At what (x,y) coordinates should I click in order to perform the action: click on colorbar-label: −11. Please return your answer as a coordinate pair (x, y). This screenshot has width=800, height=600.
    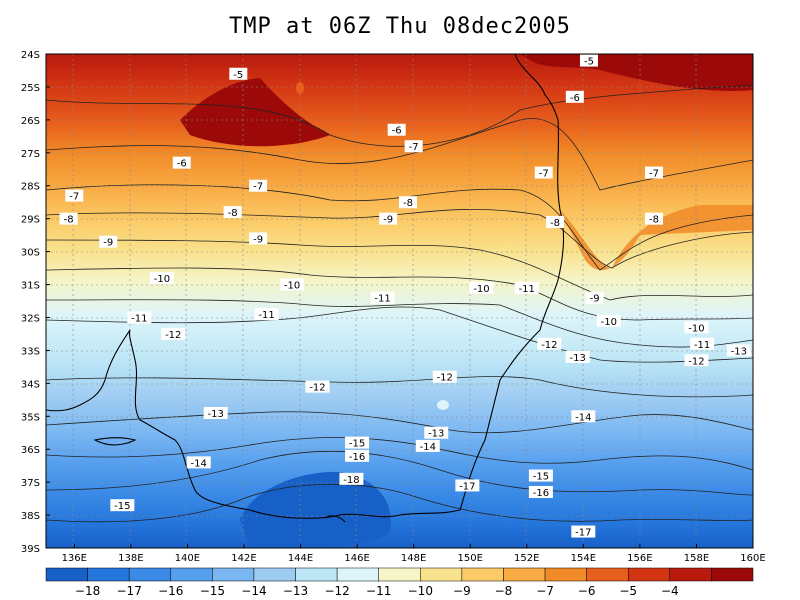
    Looking at the image, I should click on (378, 591).